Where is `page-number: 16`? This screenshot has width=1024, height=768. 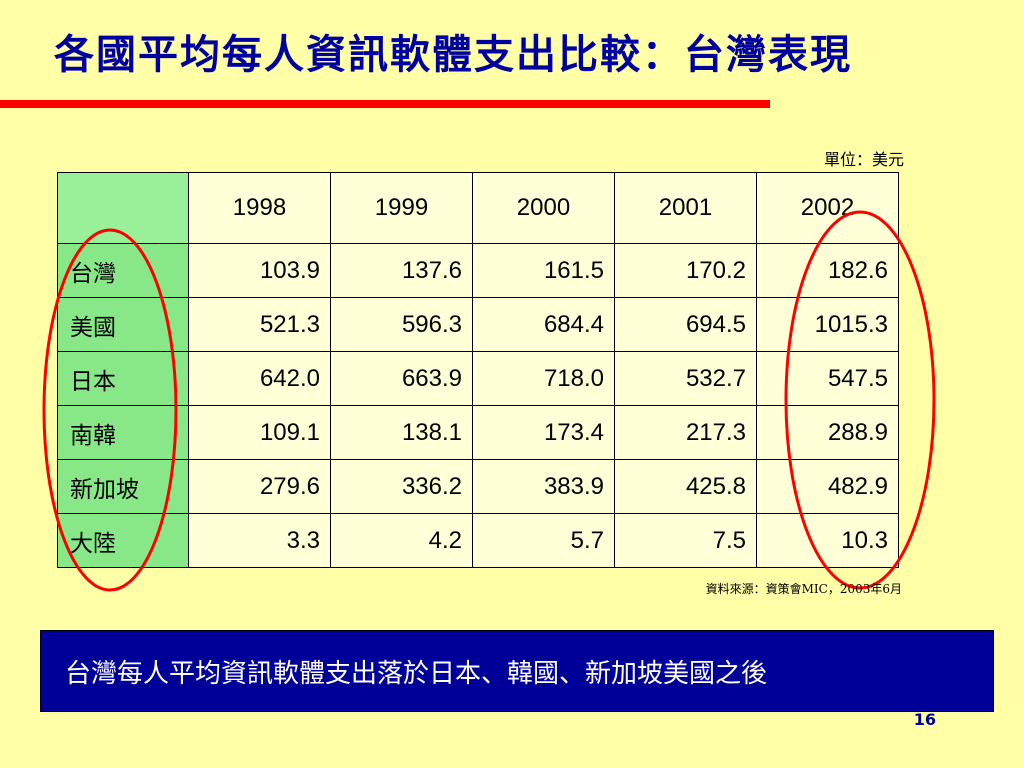
page-number: 16 is located at coordinates (924, 719).